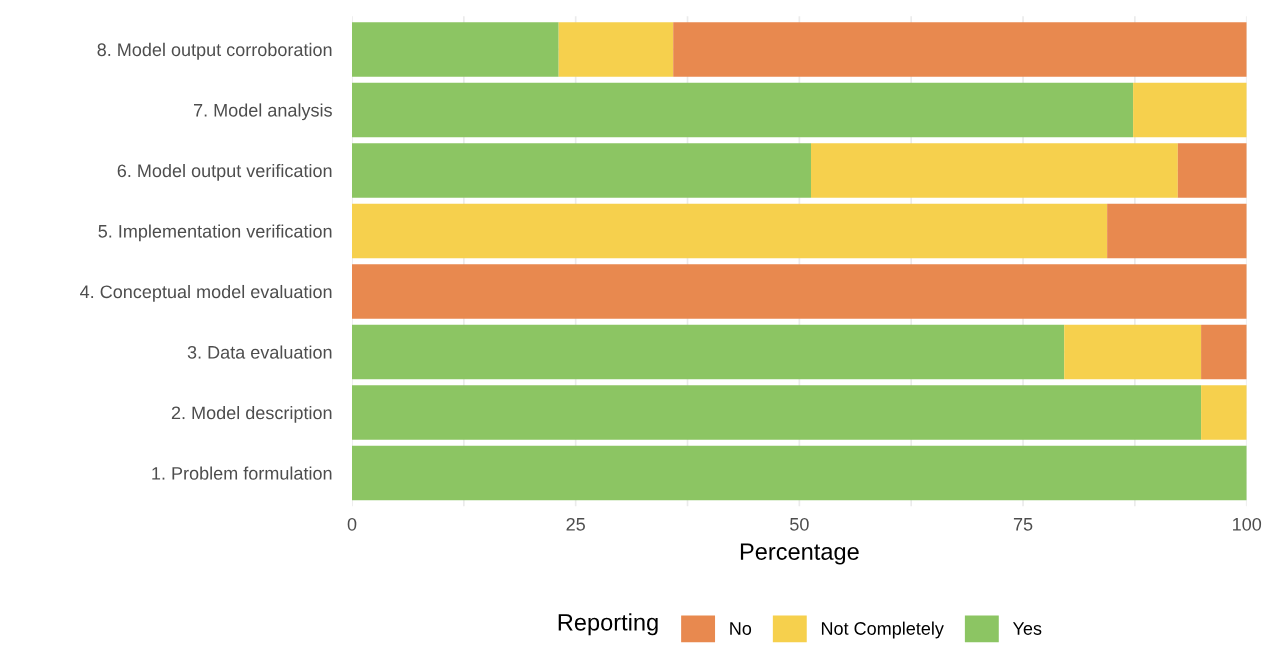 The height and width of the screenshot is (645, 1280). I want to click on x-tick-label: 25, so click(575, 524).